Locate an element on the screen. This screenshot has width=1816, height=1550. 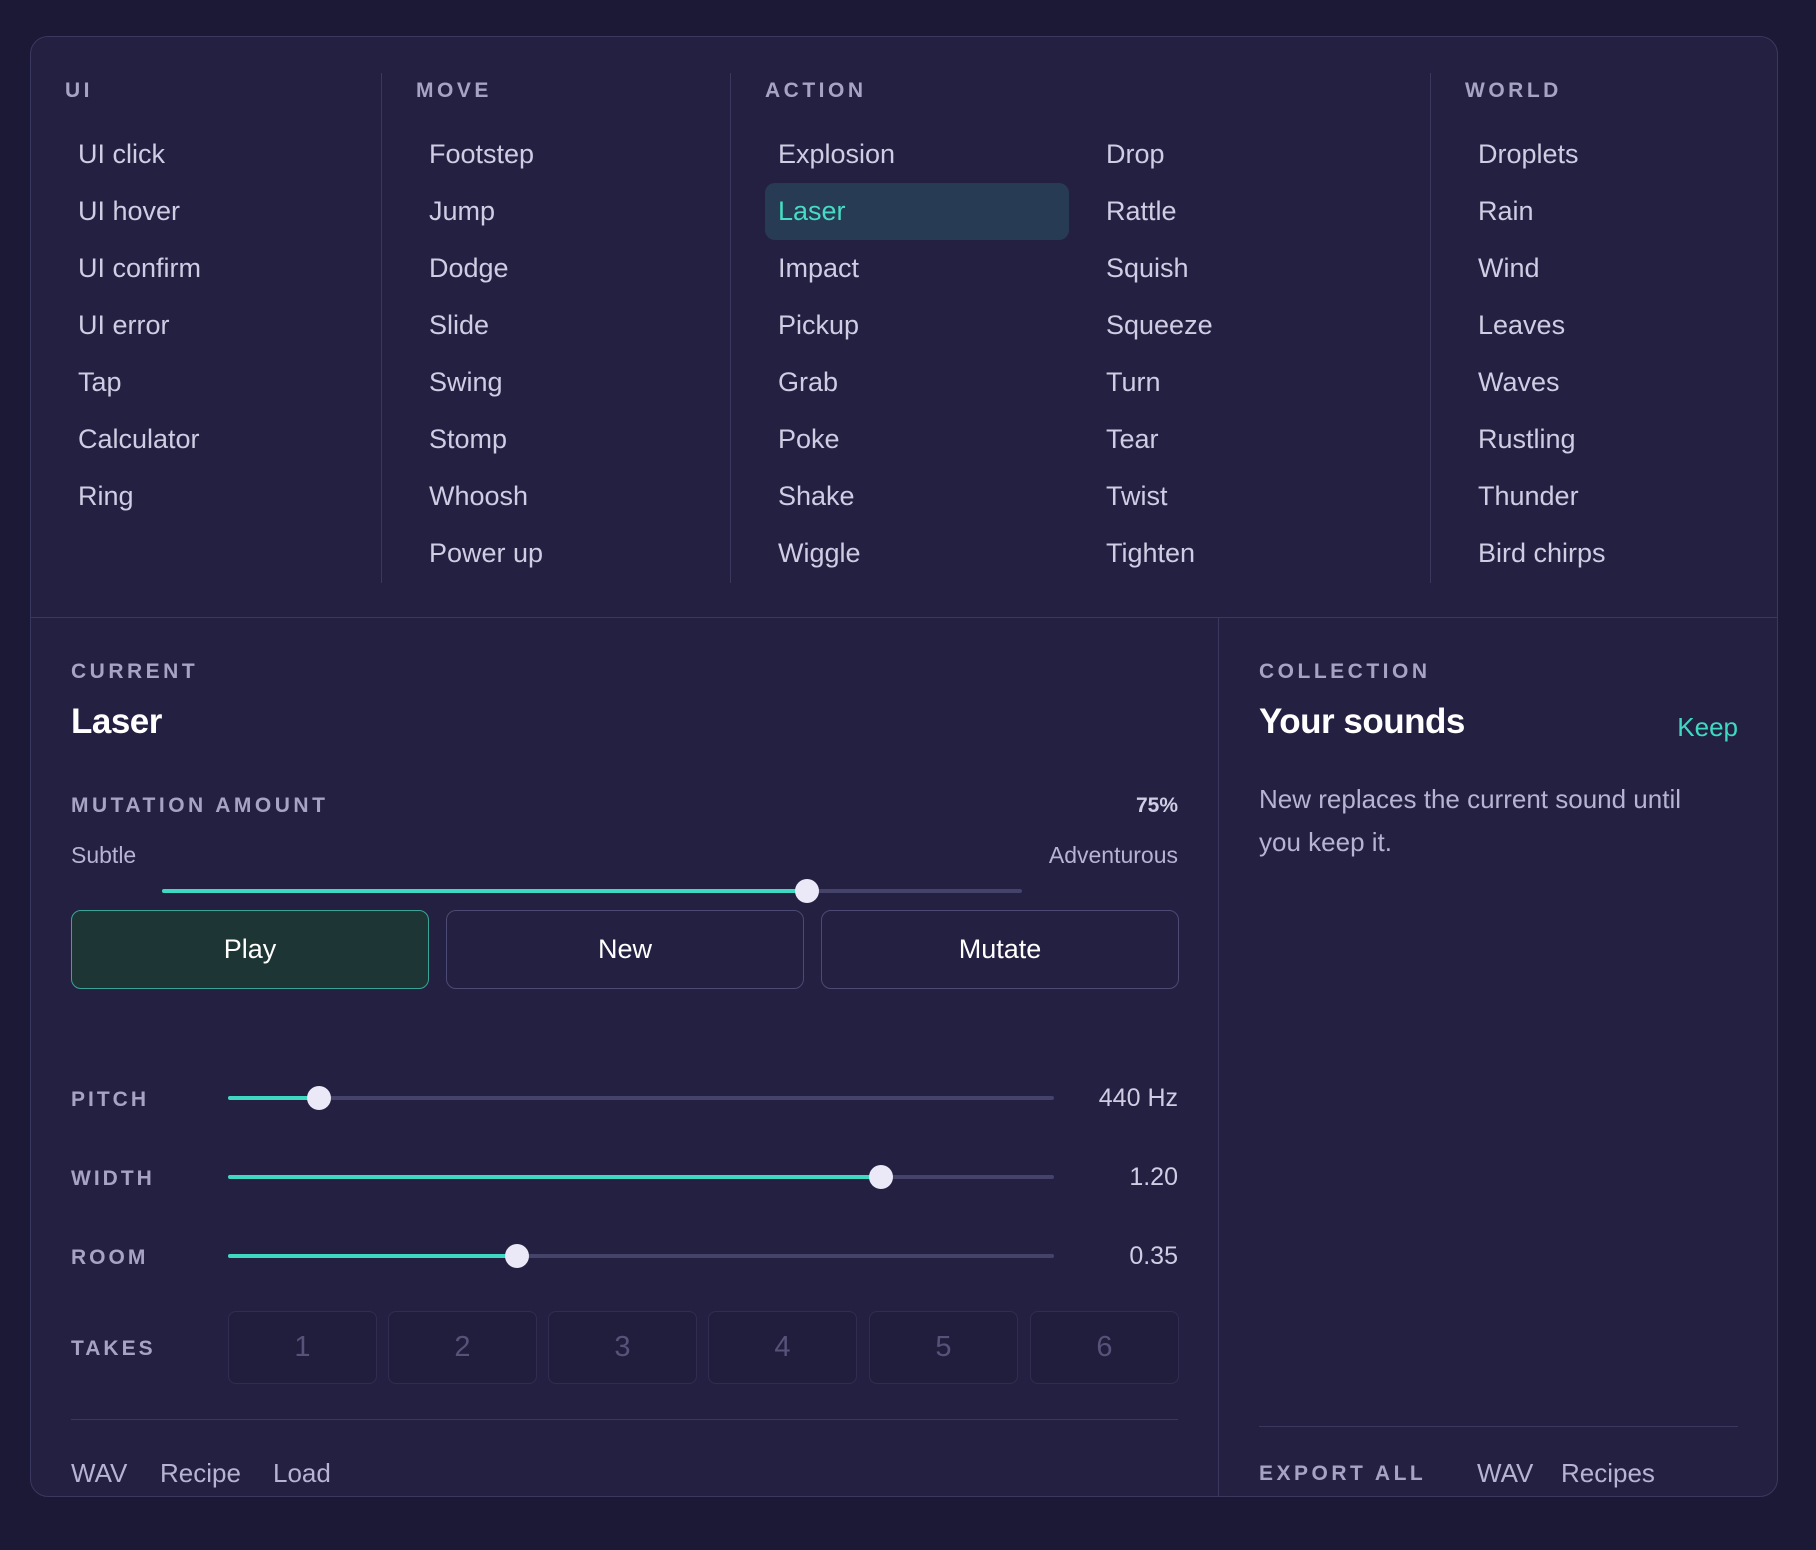
keep-button: Keep is located at coordinates (1707, 727).